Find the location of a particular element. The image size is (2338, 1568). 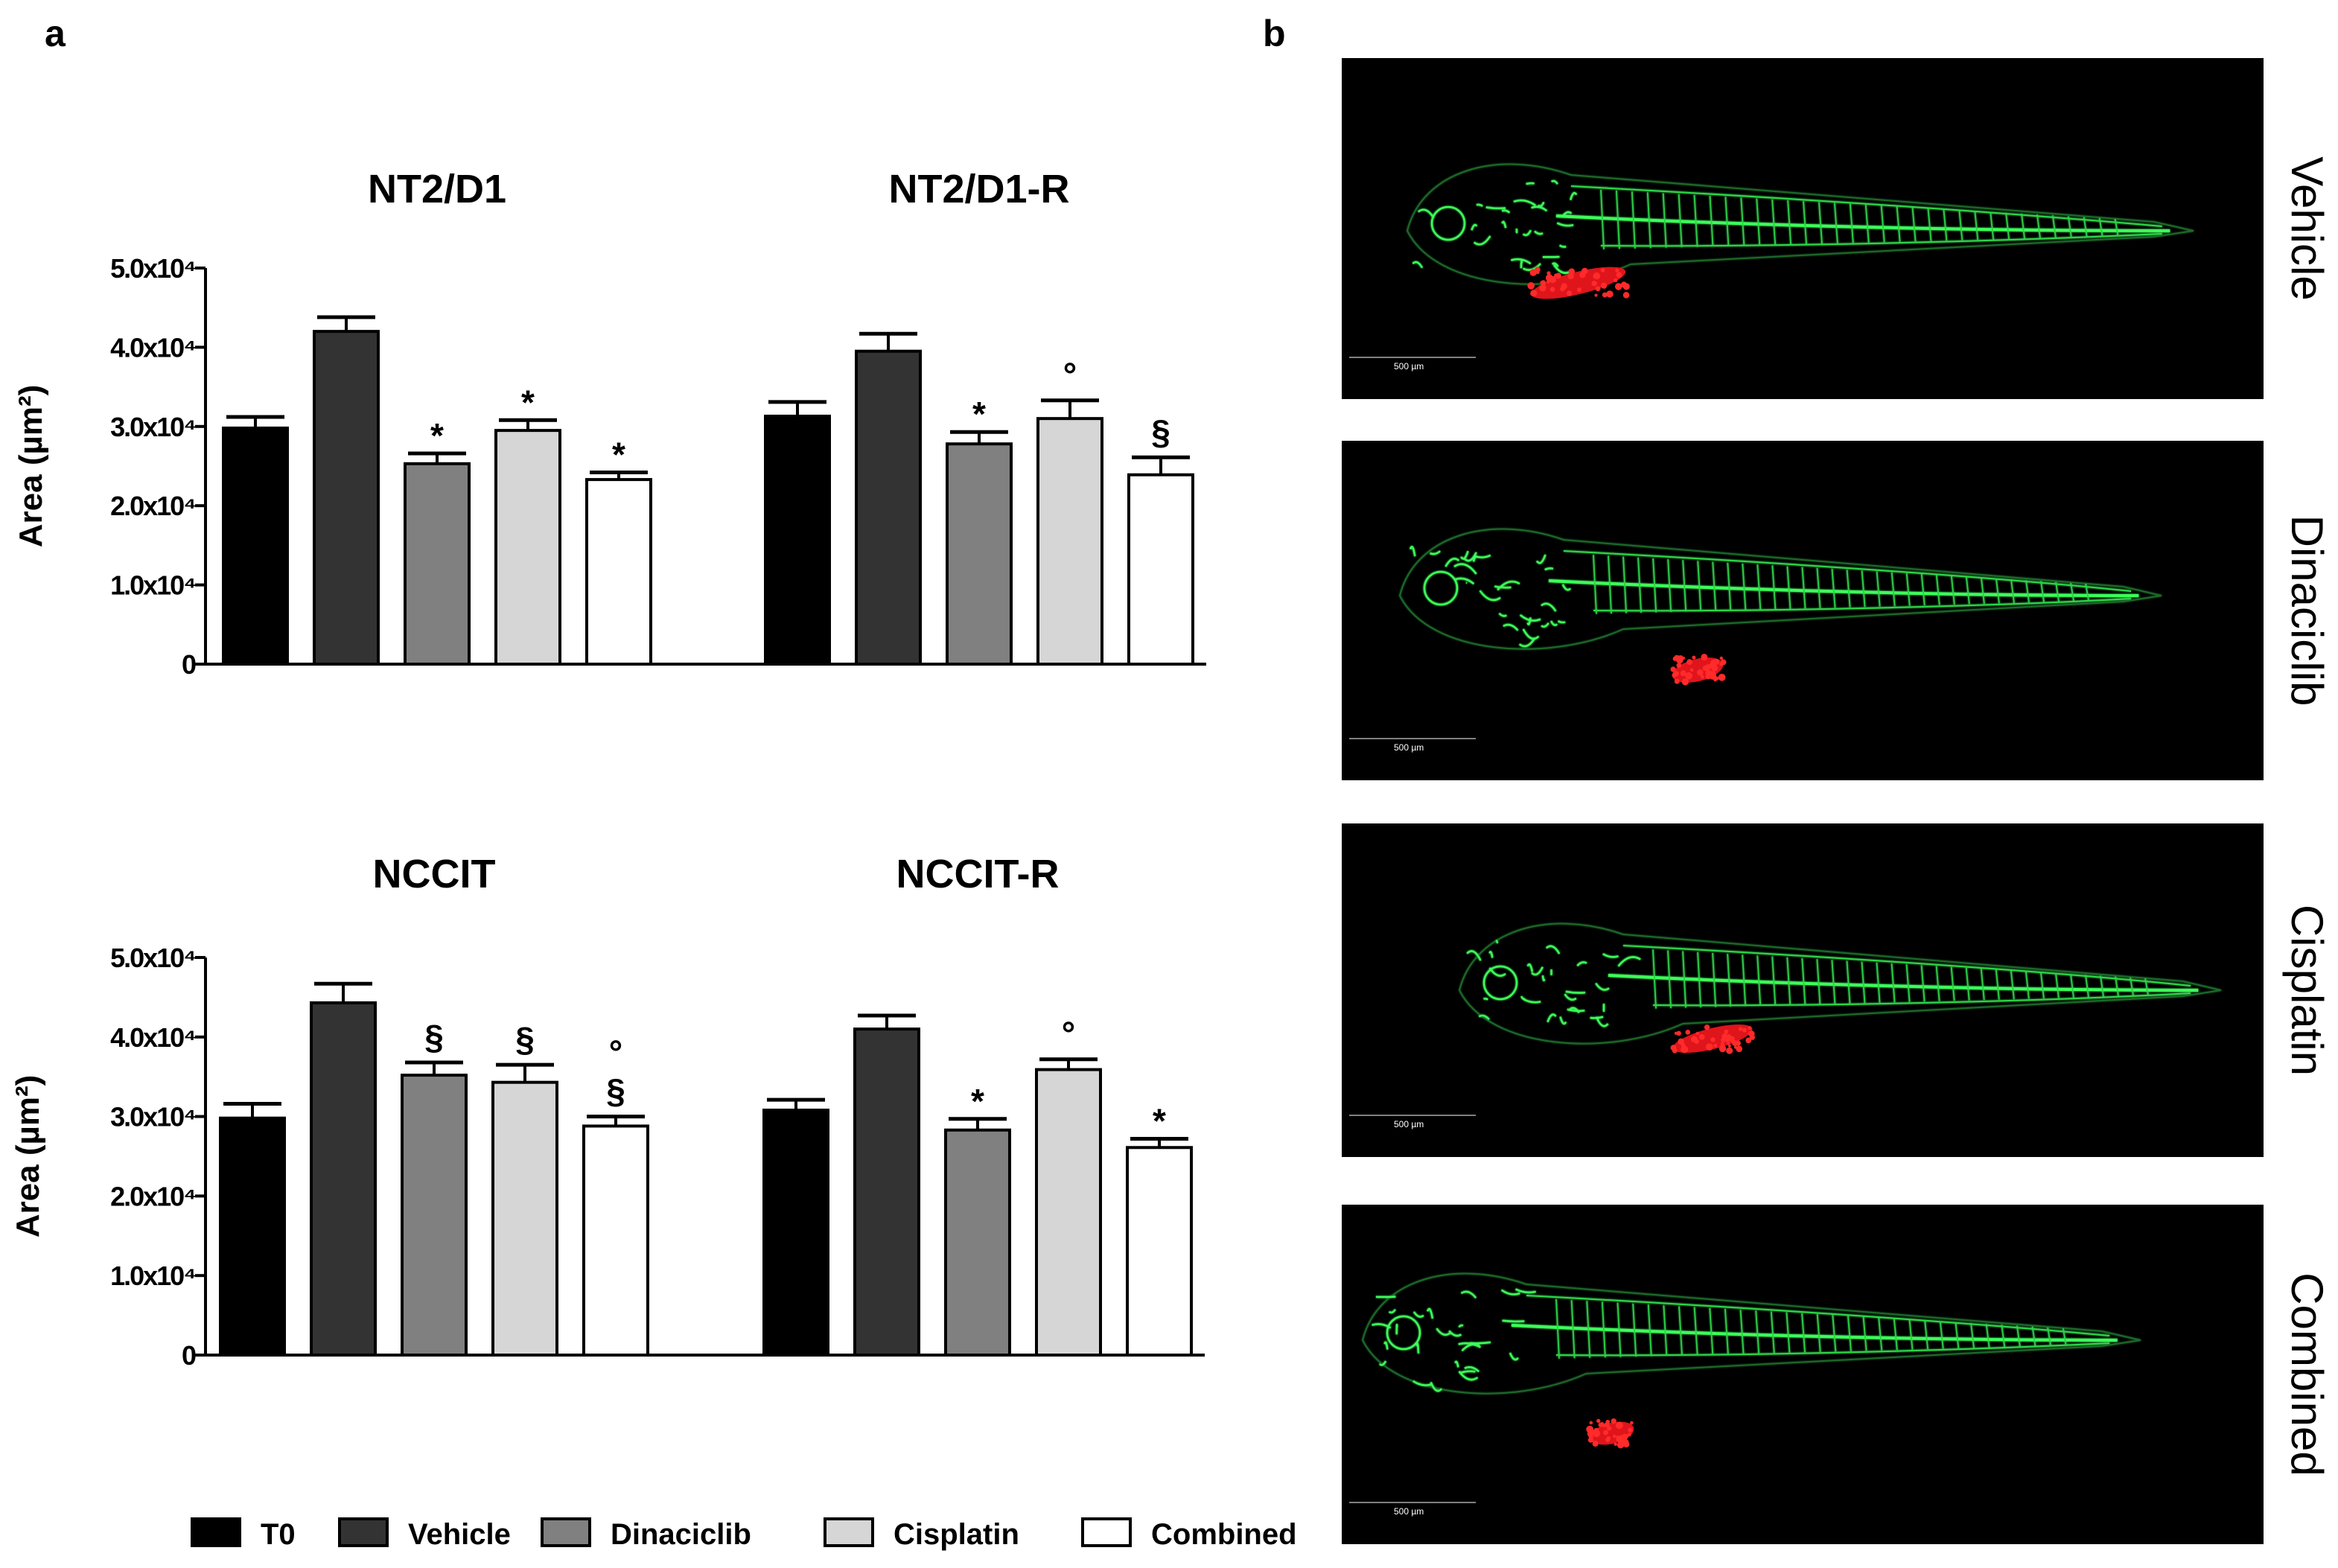

group-title: NCCIT is located at coordinates (434, 874).